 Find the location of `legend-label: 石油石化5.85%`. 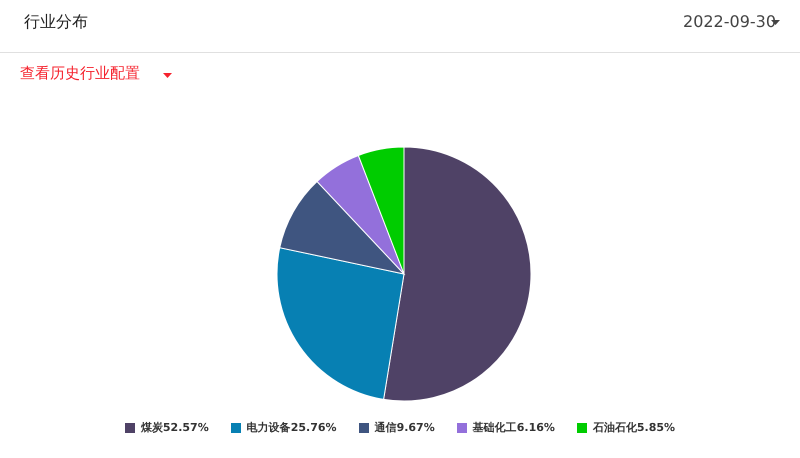

legend-label: 石油石化5.85% is located at coordinates (634, 427).